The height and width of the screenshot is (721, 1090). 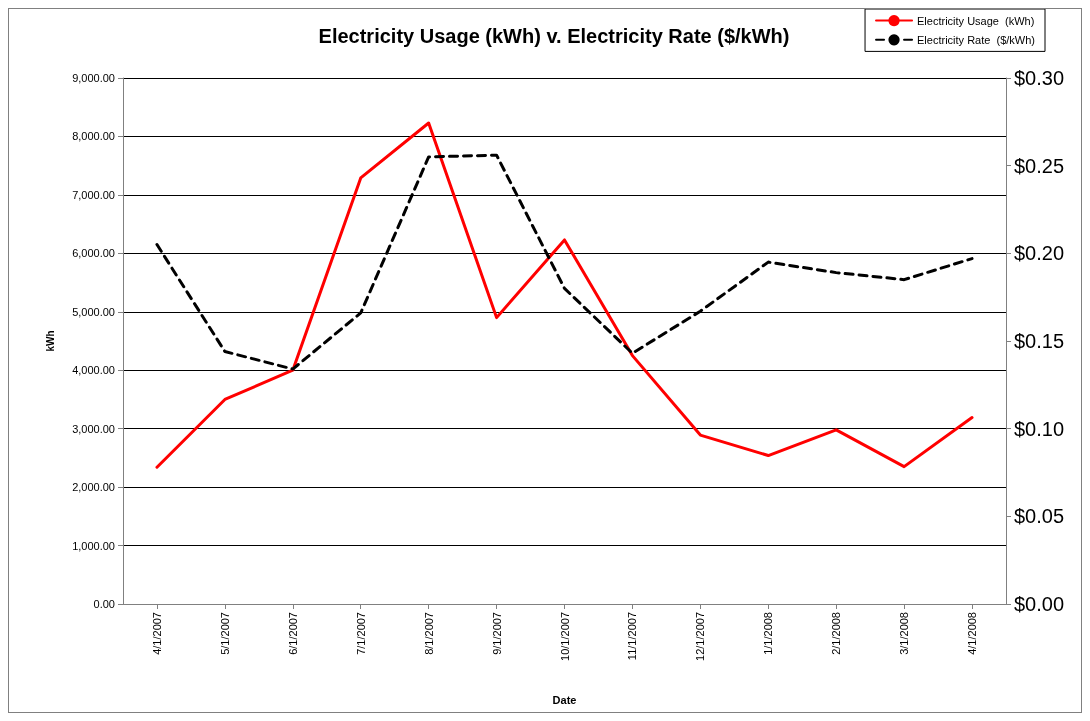 I want to click on x-tick-label: 2/1/2008, so click(x=836, y=633).